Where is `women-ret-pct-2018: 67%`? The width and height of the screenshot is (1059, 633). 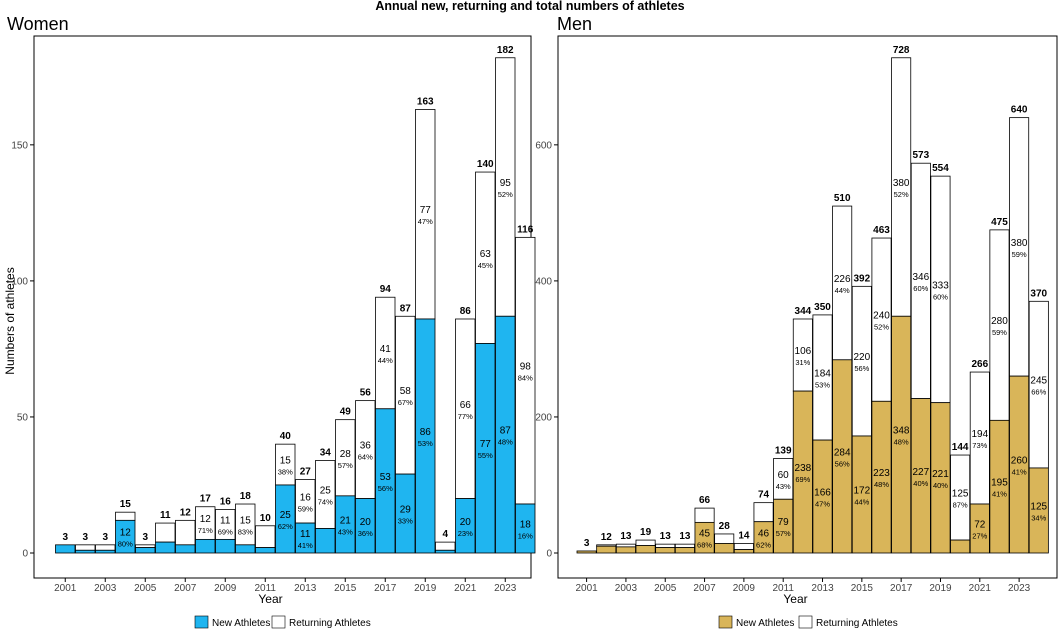 women-ret-pct-2018: 67% is located at coordinates (405, 402).